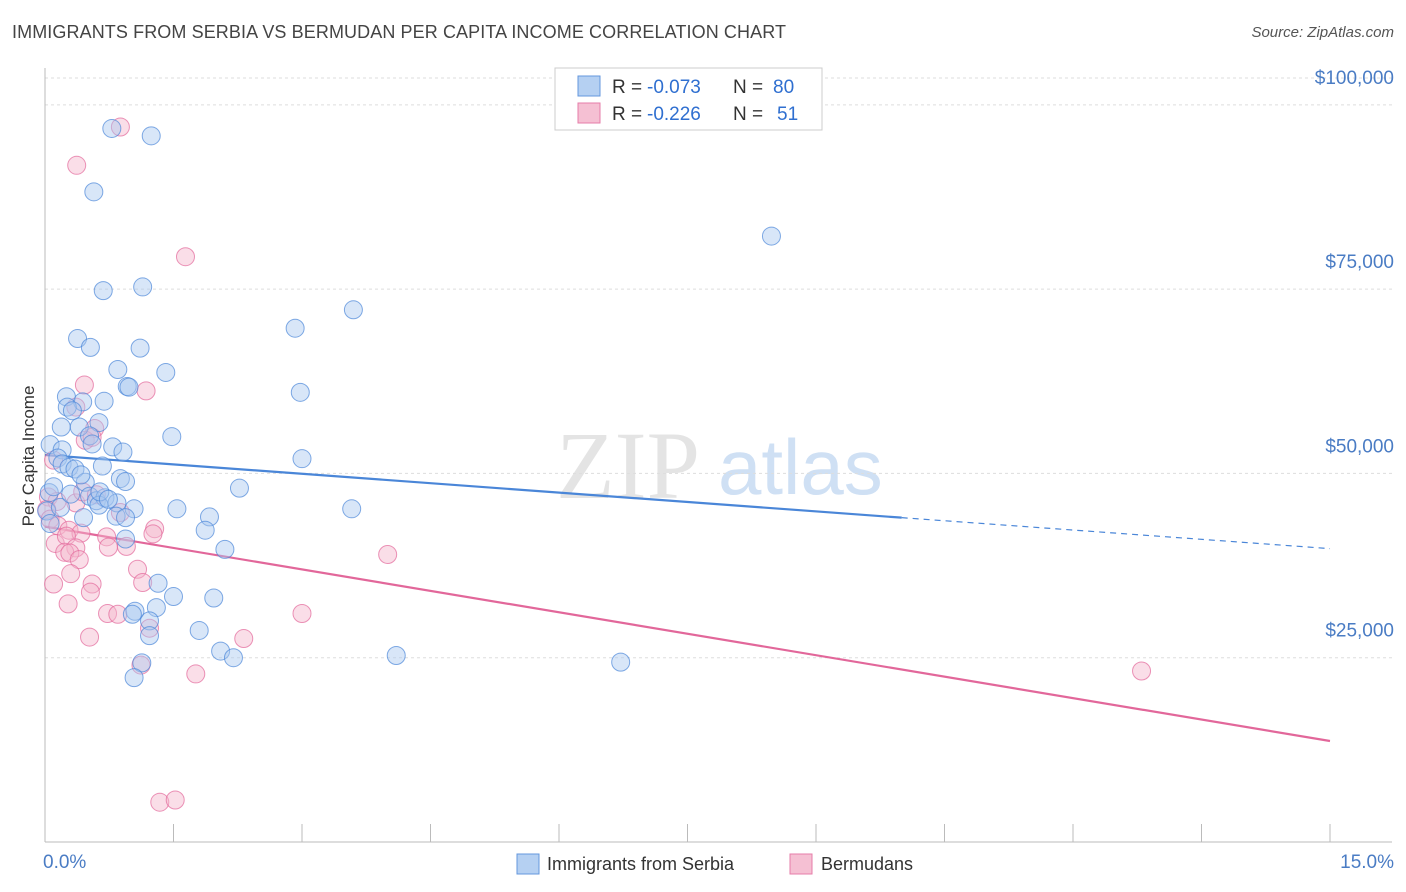 The image size is (1406, 892). What do you see at coordinates (748, 114) in the screenshot?
I see `bermuda-n-label: N =` at bounding box center [748, 114].